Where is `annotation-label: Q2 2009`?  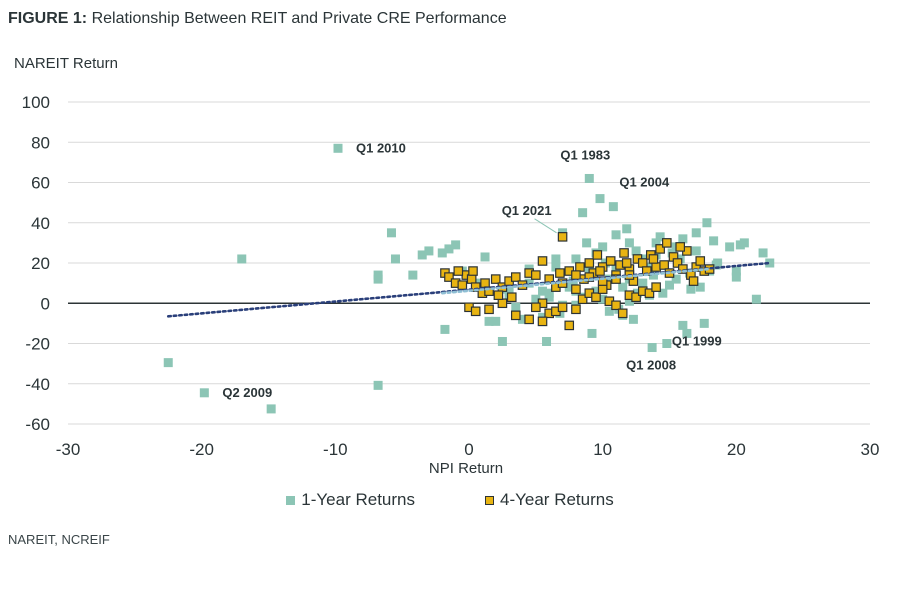
annotation-label: Q2 2009 is located at coordinates (247, 392).